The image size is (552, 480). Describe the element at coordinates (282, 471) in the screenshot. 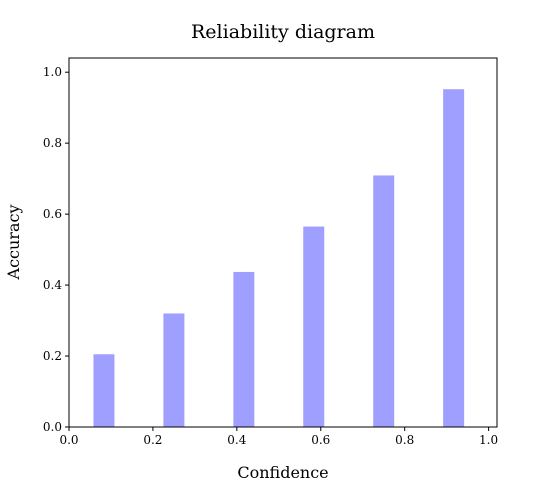

I see `x-axis-label: Confidence` at that location.